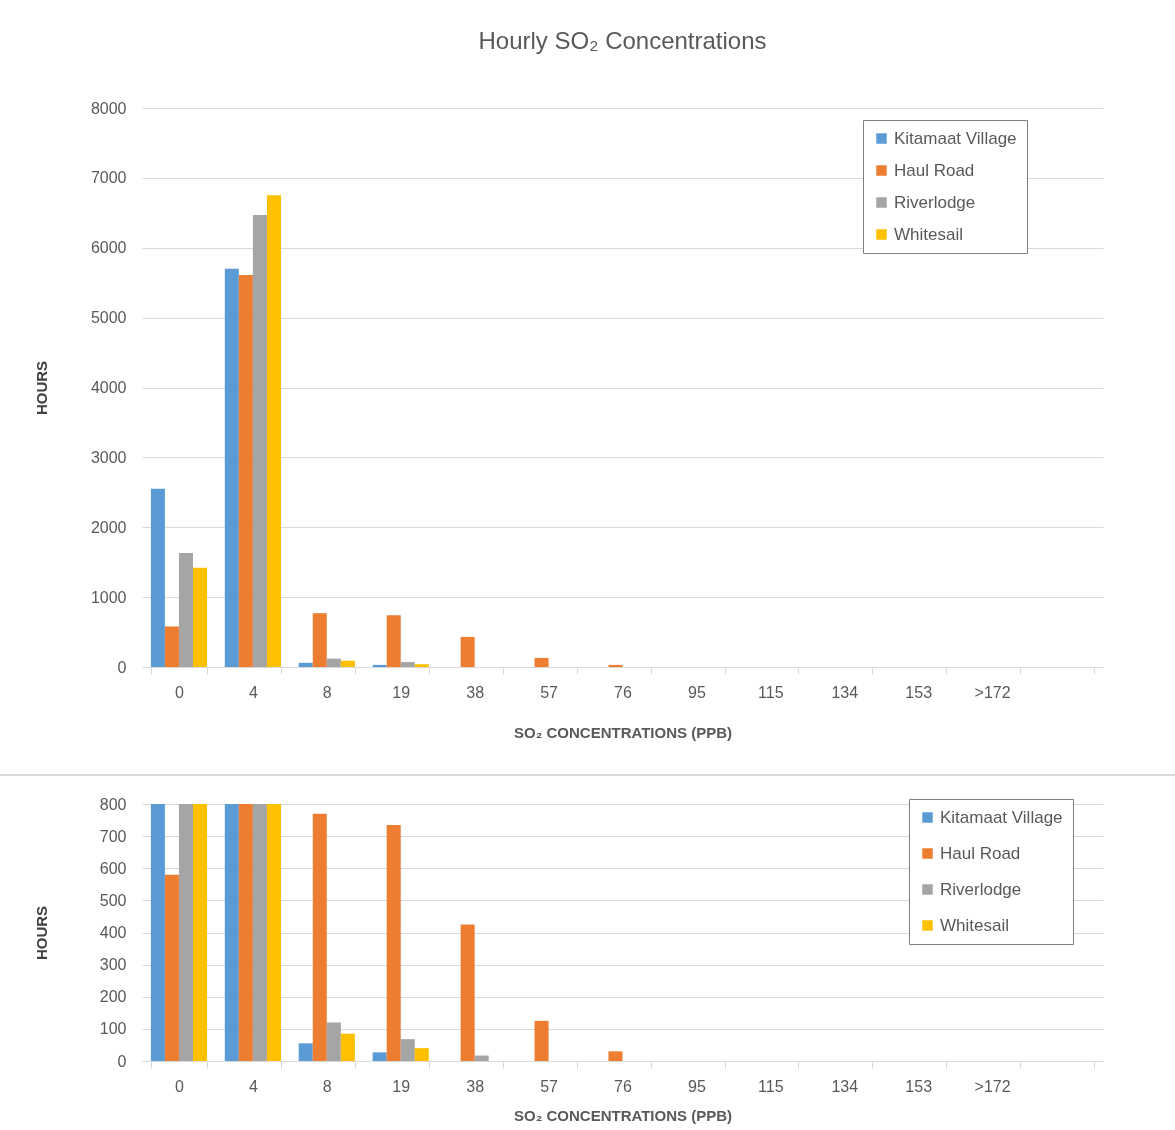 Image resolution: width=1175 pixels, height=1130 pixels. Describe the element at coordinates (108, 178) in the screenshot. I see `y-tick-label: 7000` at that location.